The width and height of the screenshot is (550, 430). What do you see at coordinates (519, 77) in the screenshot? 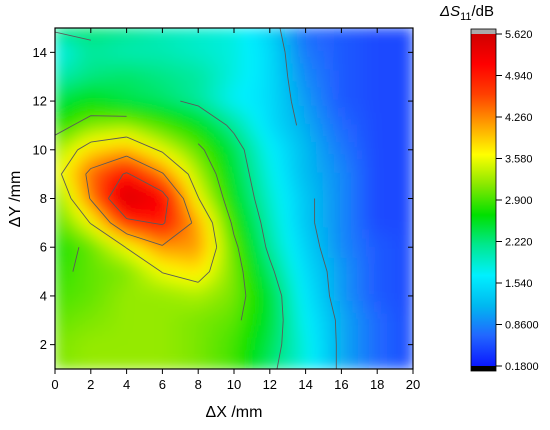
I see `colorbar-tick-label: 4.940` at bounding box center [519, 77].